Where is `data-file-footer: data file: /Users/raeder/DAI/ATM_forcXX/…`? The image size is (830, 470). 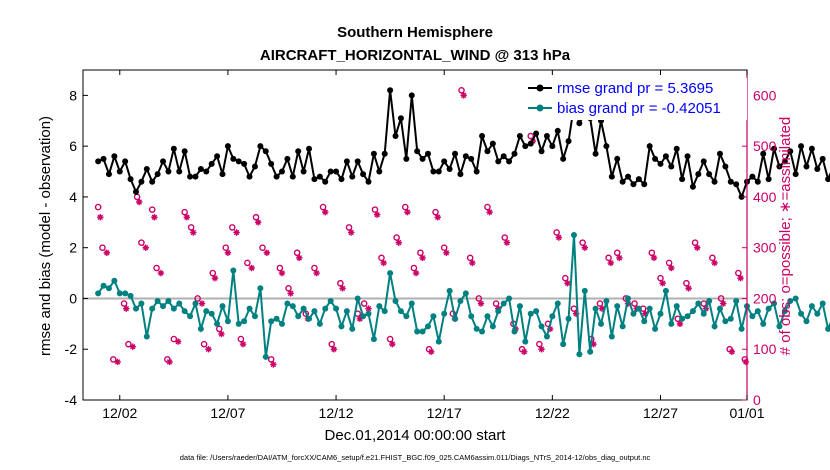 data-file-footer: data file: /Users/raeder/DAI/ATM_forcXX/… is located at coordinates (415, 457).